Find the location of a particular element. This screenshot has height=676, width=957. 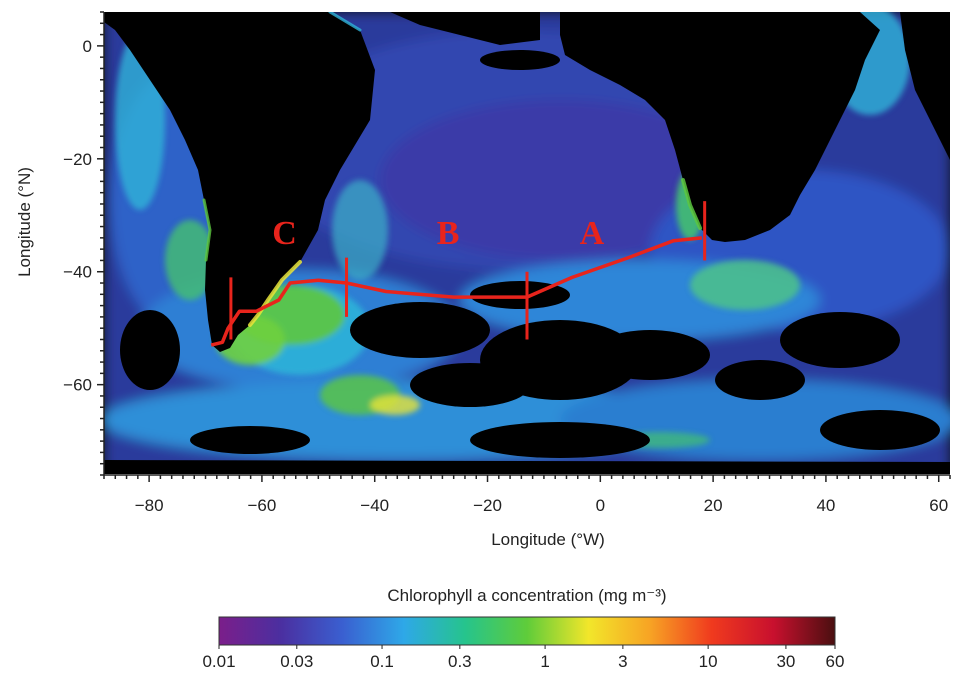

x-tick-label: −20 is located at coordinates (487, 505).